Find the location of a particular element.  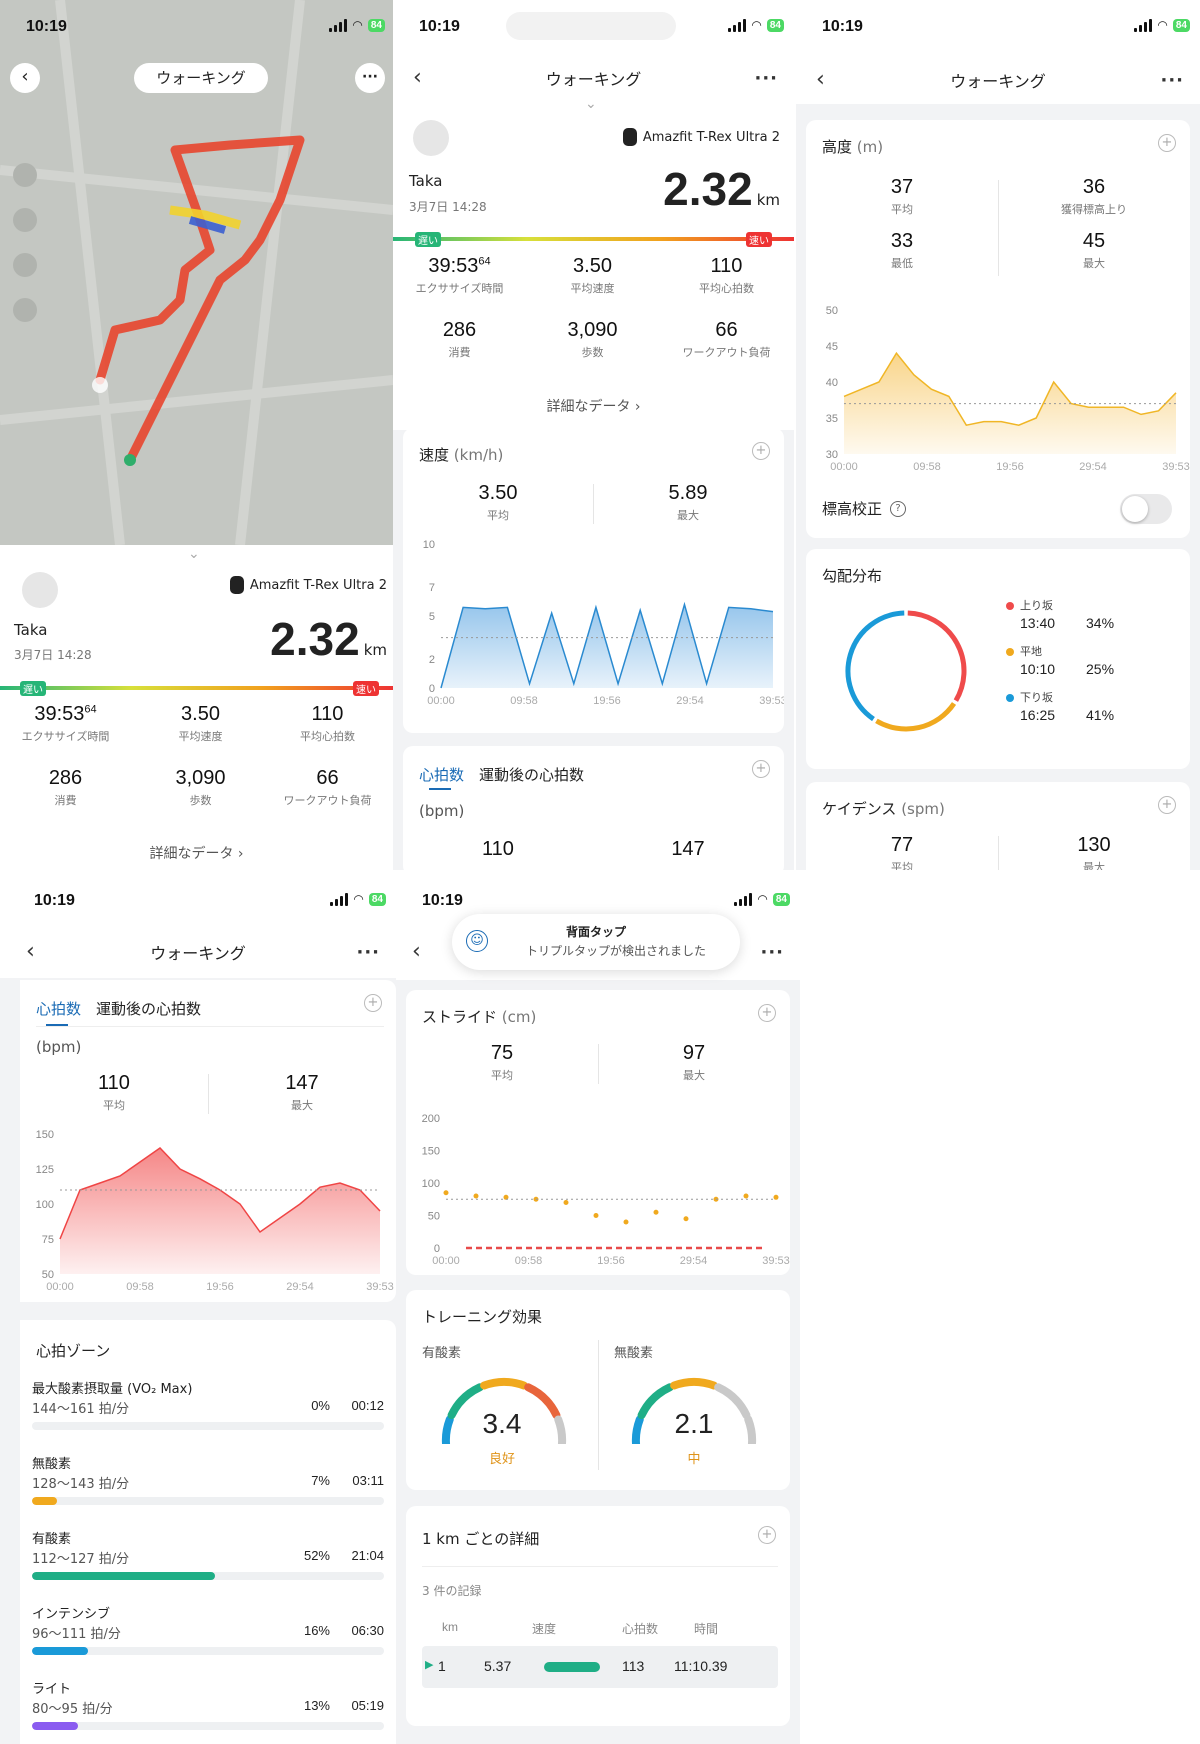

device-row: Amazfit T-Rex Ultra 2 is located at coordinates (308, 585).